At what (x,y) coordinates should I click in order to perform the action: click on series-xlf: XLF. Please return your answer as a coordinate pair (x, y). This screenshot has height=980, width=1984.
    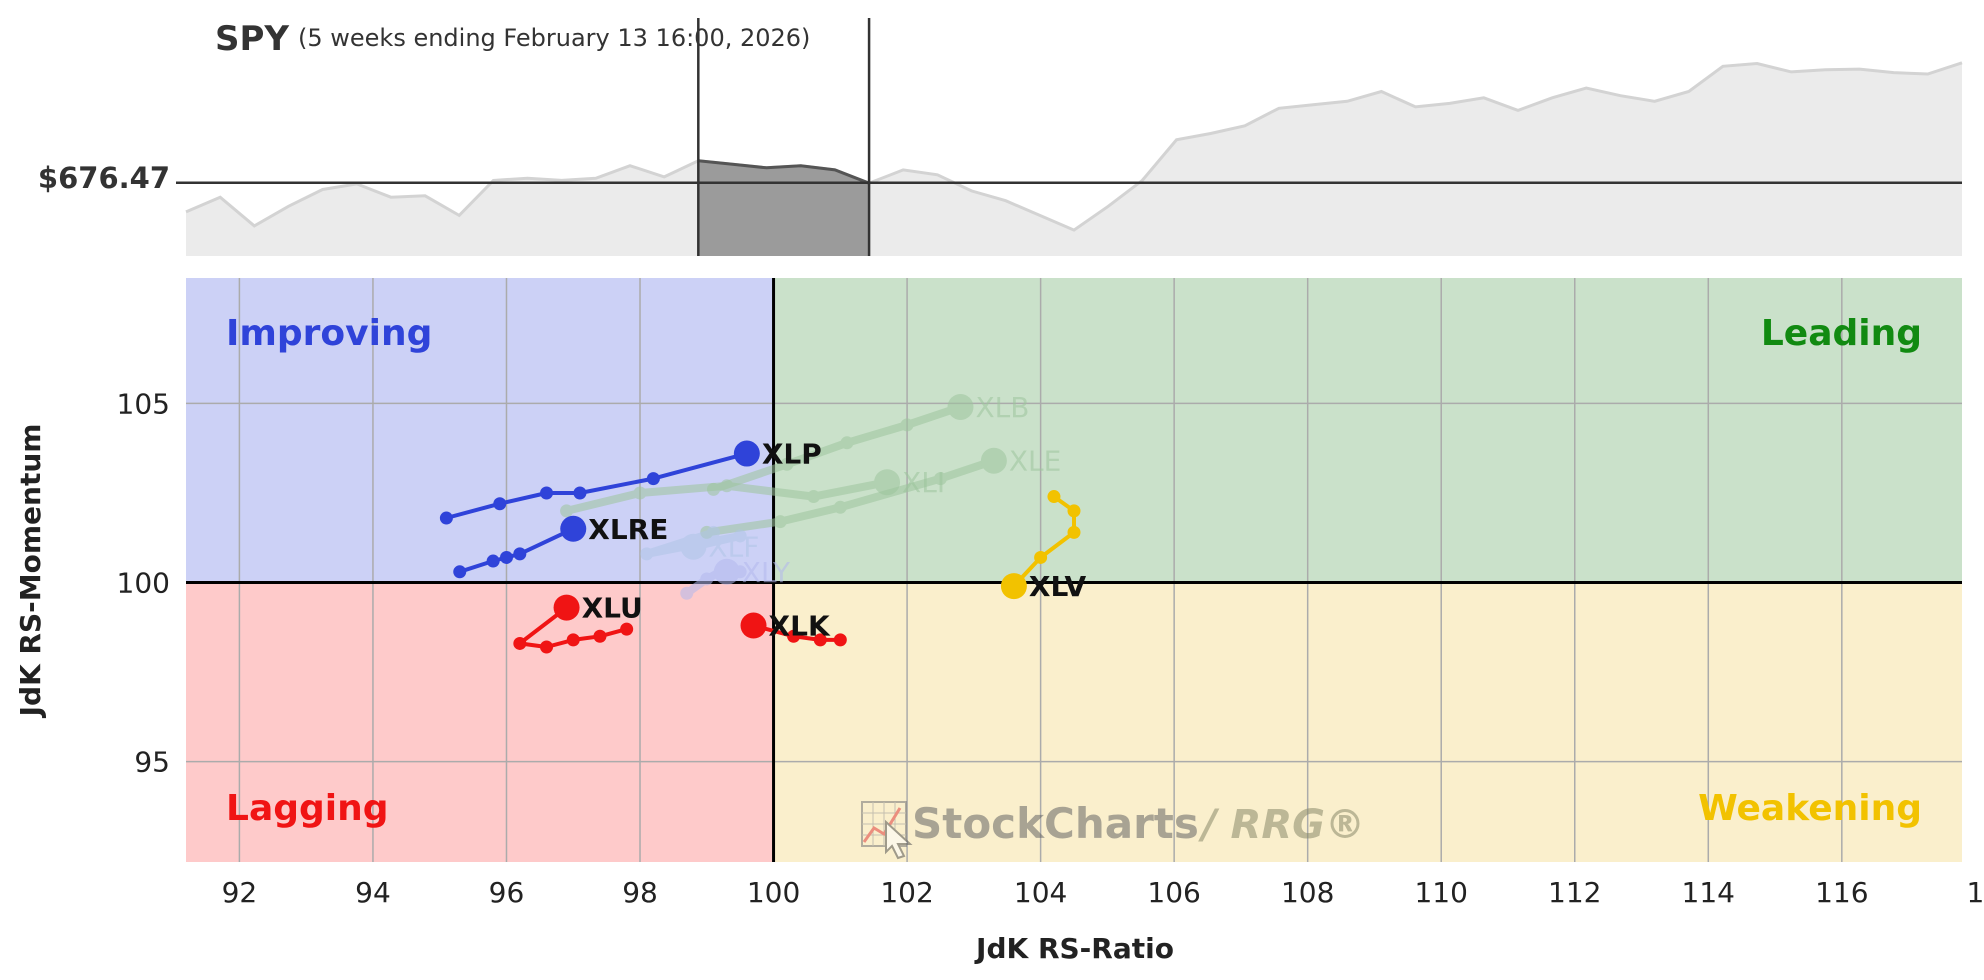
    Looking at the image, I should click on (699, 544).